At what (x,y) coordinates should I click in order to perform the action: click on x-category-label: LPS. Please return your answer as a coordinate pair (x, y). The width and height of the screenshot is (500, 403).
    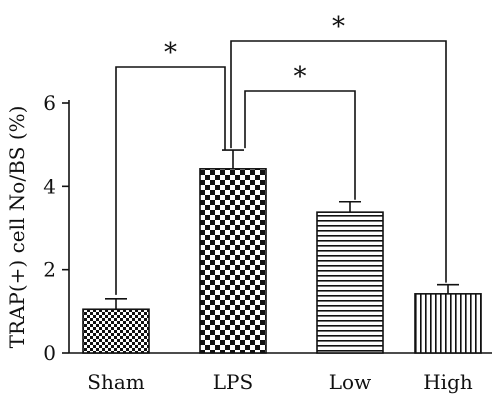
    Looking at the image, I should click on (233, 382).